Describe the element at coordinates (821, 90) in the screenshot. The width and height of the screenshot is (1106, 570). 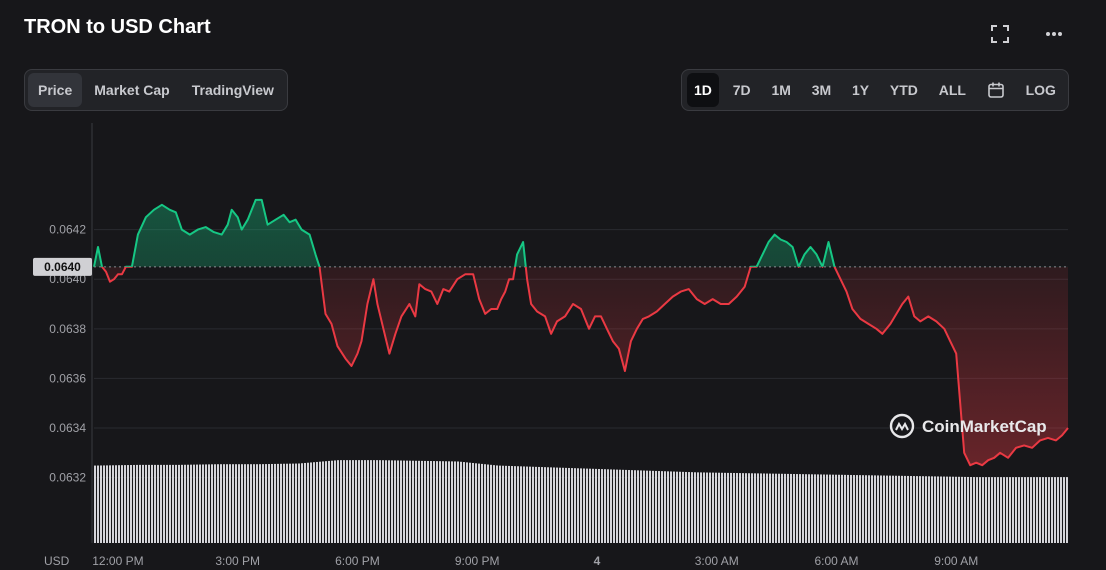
I see `range-3m: 3M` at that location.